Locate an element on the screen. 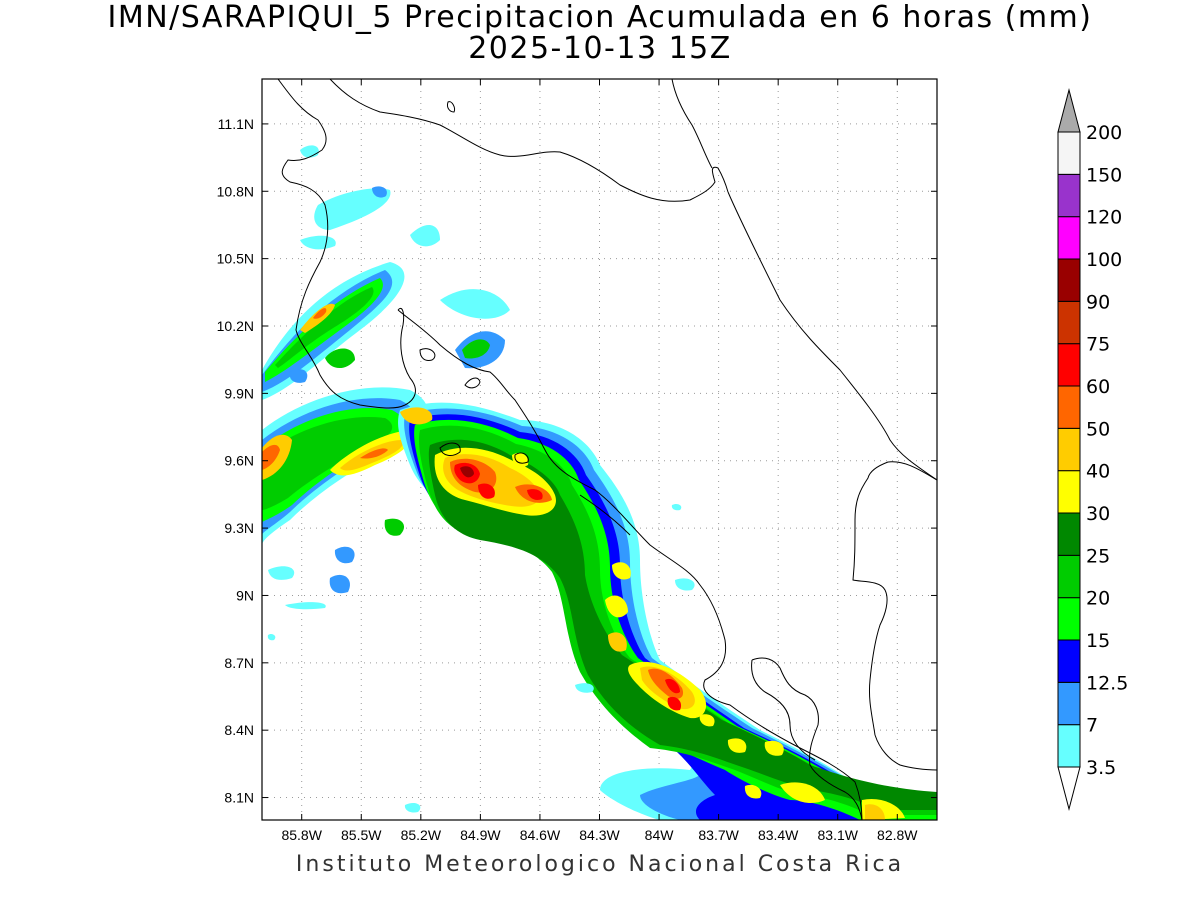  colorbar-label: 200 is located at coordinates (1104, 133).